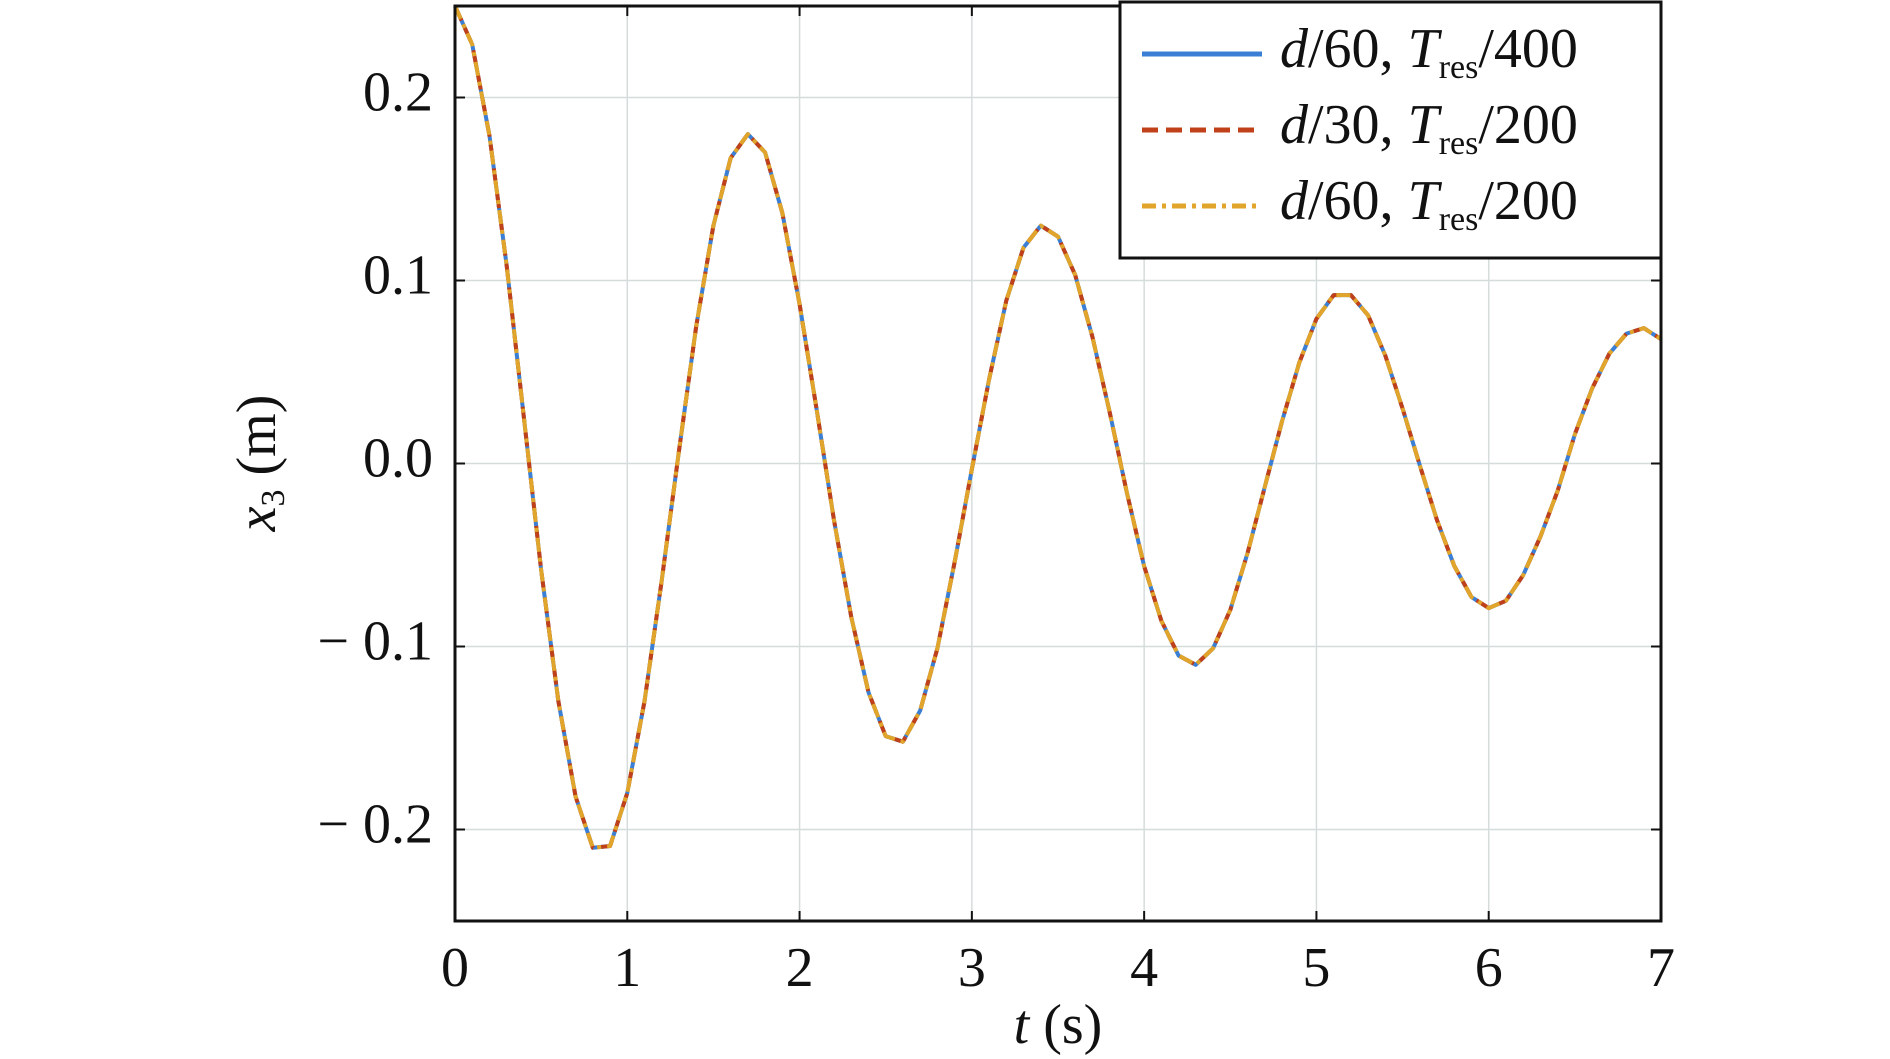  What do you see at coordinates (1316, 968) in the screenshot?
I see `x-tick-label: 5` at bounding box center [1316, 968].